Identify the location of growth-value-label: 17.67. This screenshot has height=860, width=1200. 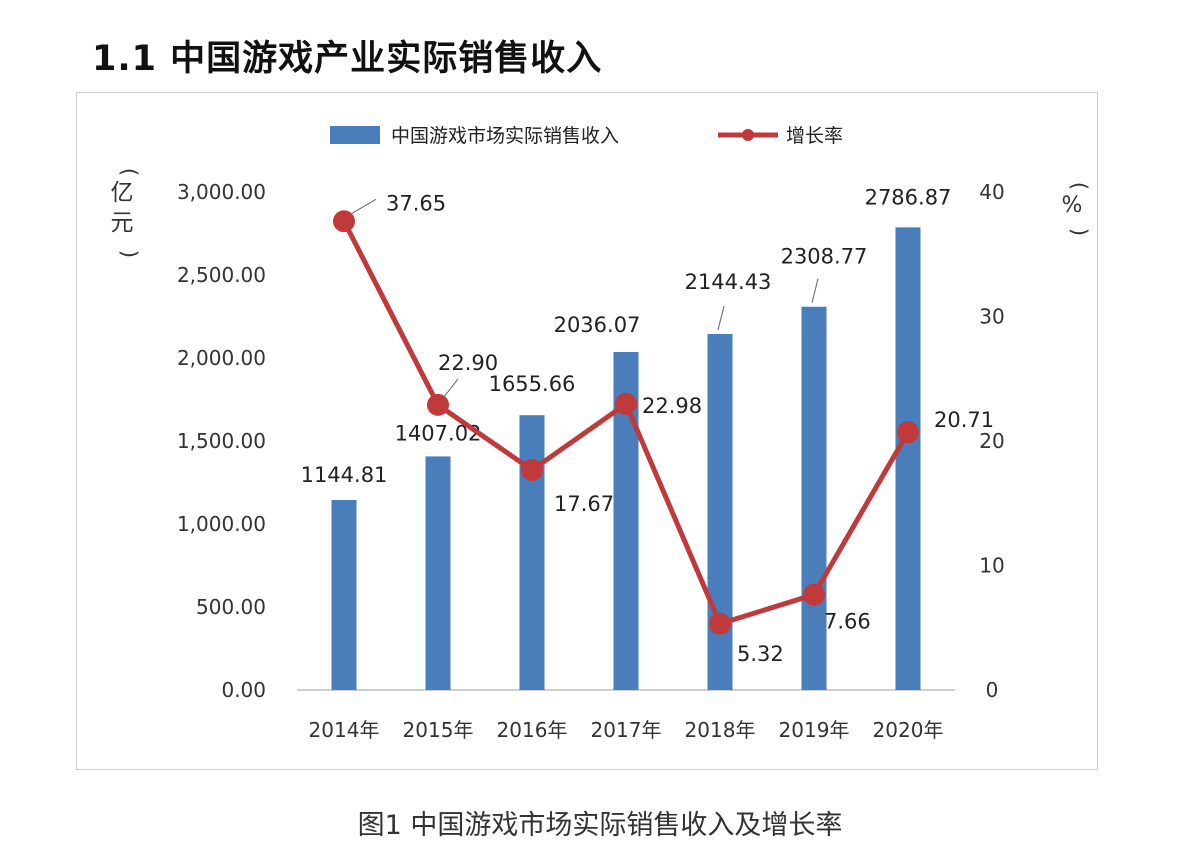
(584, 504).